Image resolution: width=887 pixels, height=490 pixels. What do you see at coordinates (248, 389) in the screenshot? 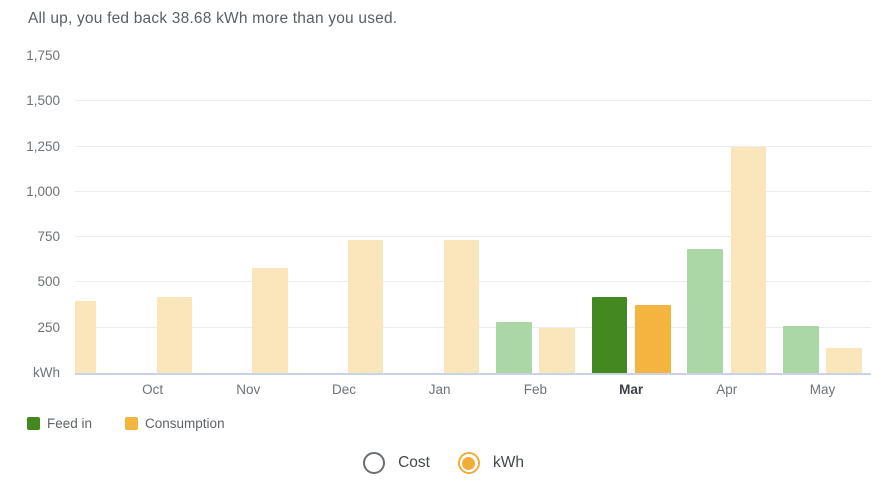
I see `x-label-nov: Nov` at bounding box center [248, 389].